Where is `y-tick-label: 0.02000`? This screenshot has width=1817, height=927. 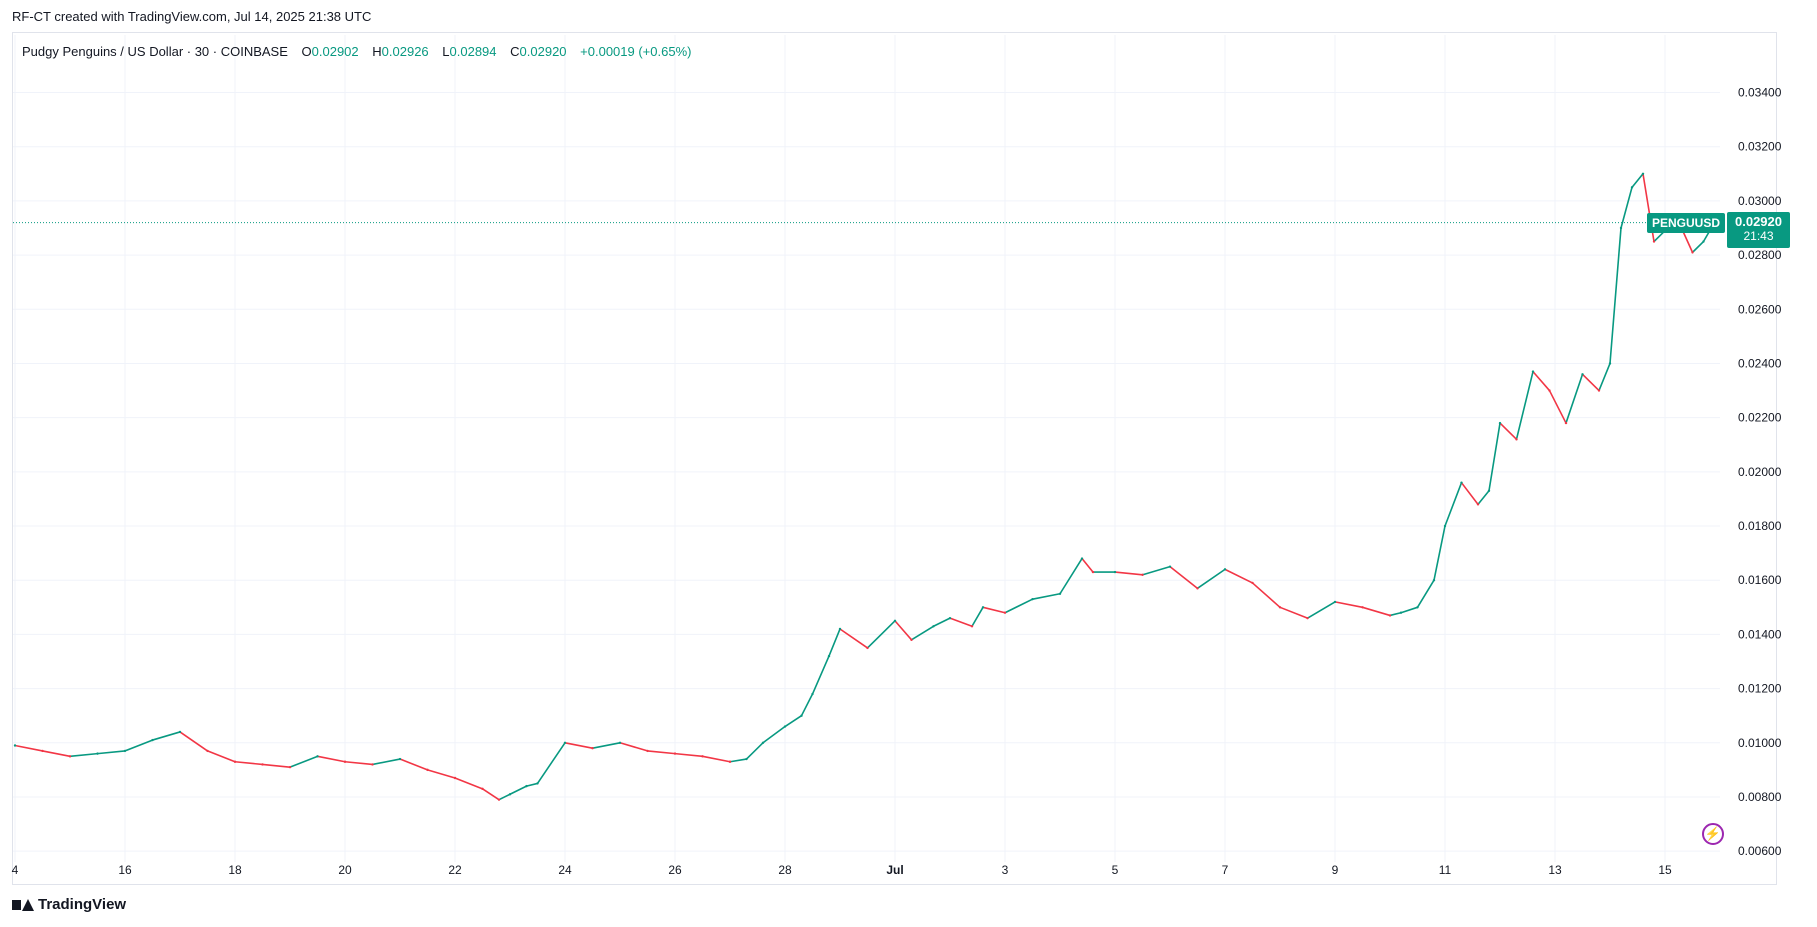
y-tick-label: 0.02000 is located at coordinates (1760, 472).